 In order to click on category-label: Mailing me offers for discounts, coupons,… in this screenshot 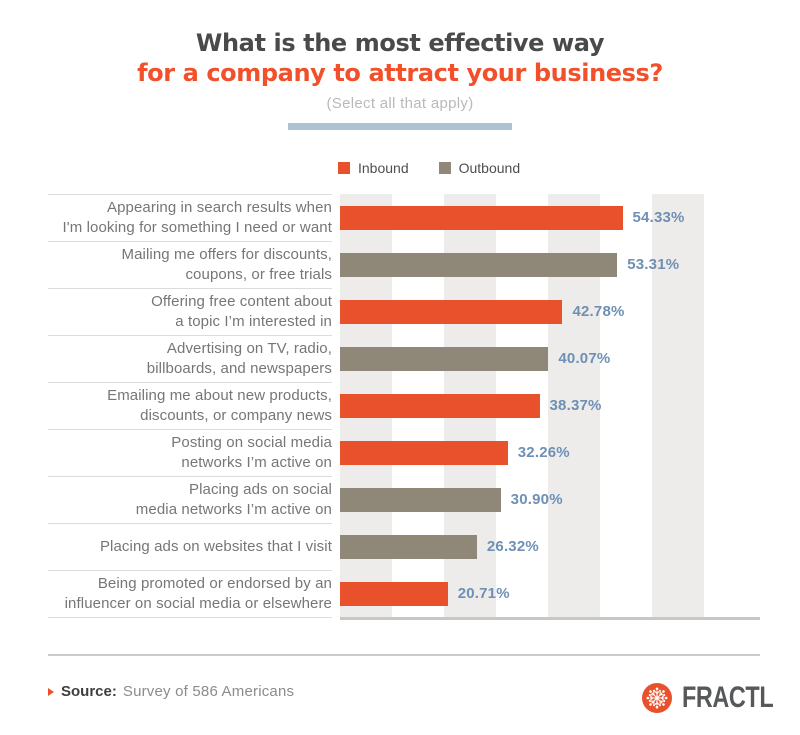, I will do `click(190, 264)`.